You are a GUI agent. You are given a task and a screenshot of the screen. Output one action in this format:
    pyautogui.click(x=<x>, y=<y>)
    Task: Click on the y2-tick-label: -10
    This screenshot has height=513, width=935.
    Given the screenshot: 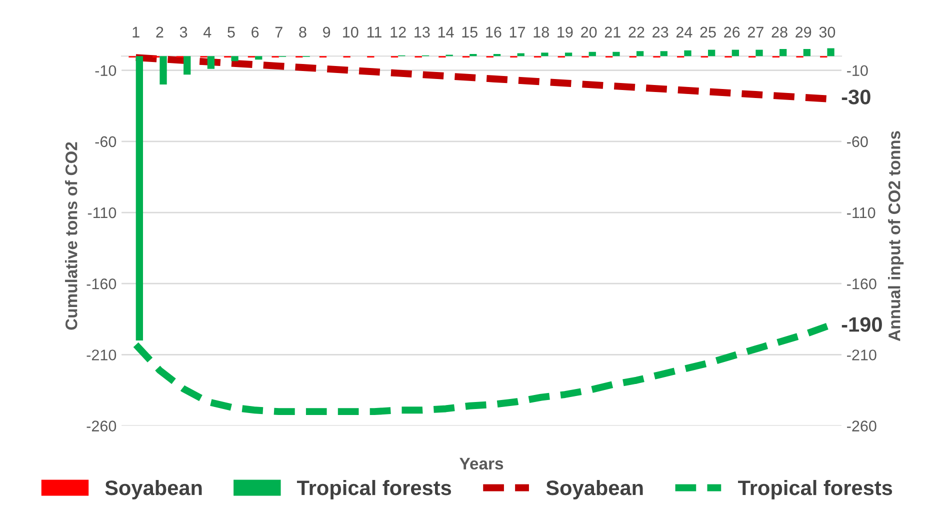 What is the action you would take?
    pyautogui.click(x=857, y=70)
    